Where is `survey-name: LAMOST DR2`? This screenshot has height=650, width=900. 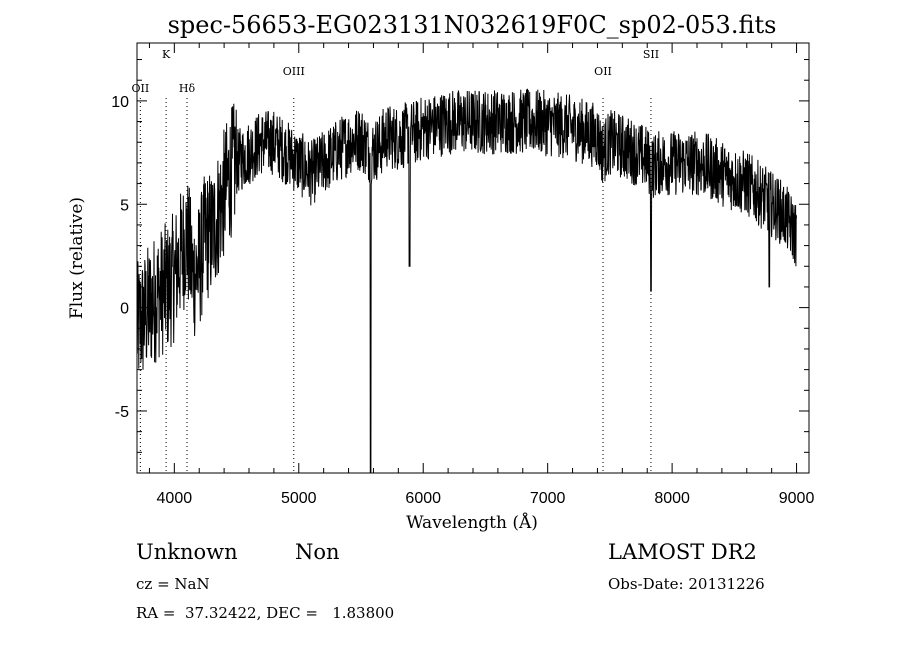 survey-name: LAMOST DR2 is located at coordinates (682, 552).